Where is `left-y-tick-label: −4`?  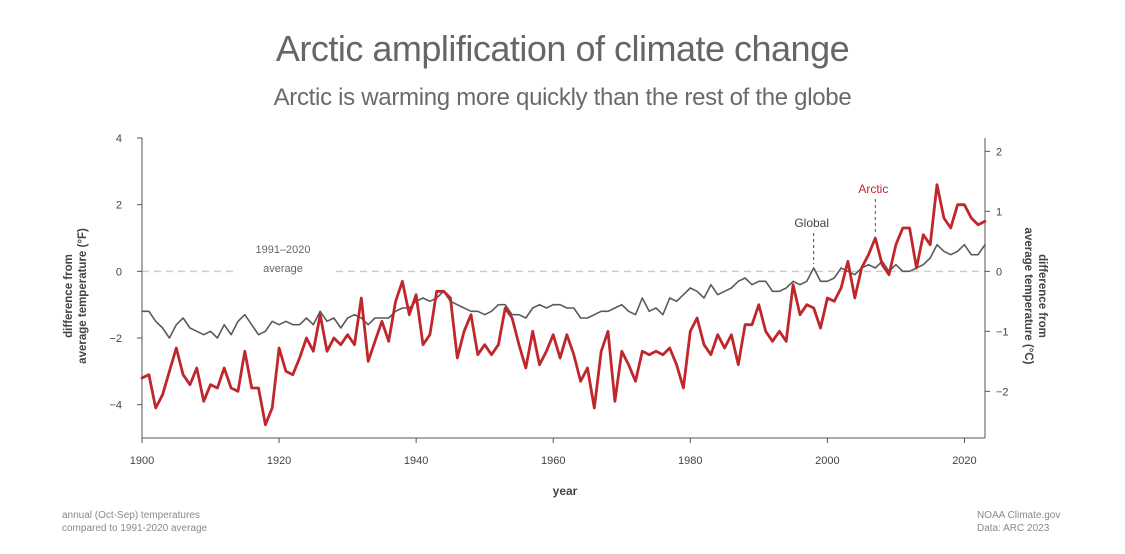
left-y-tick-label: −4 is located at coordinates (115, 406).